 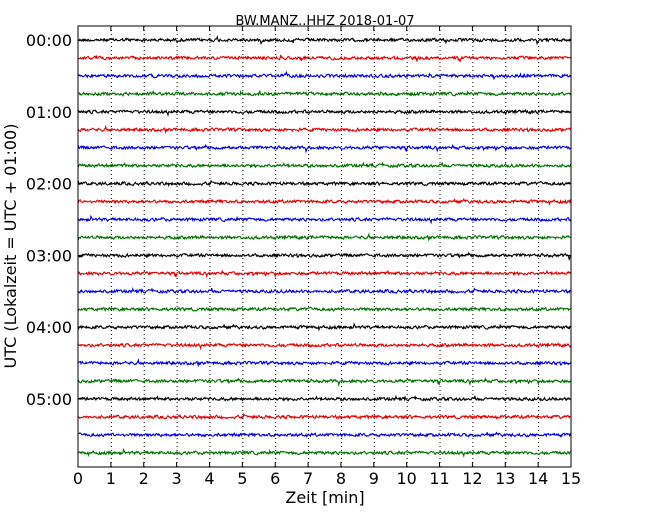 I want to click on y-tick-label: 01:00, so click(x=49, y=112).